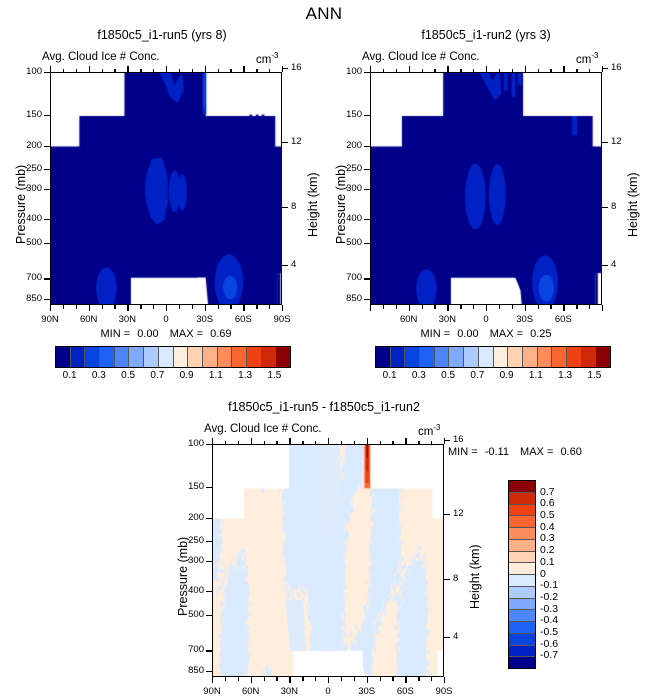  I want to click on panel-bottom-diff-plot, so click(328, 560).